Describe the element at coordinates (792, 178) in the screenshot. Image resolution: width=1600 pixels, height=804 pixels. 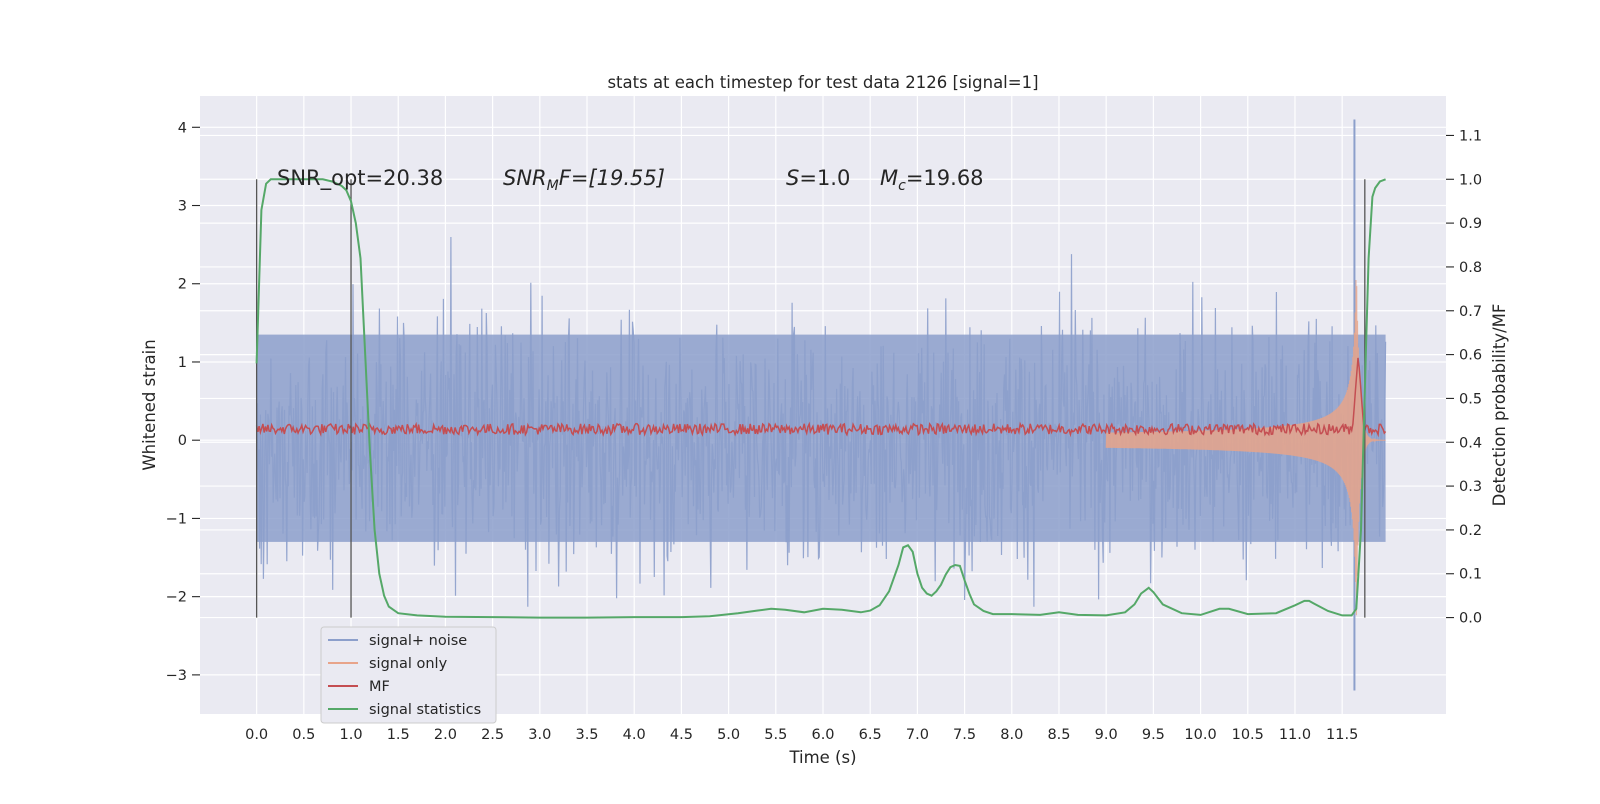
I see `annotation-s-label: S` at that location.